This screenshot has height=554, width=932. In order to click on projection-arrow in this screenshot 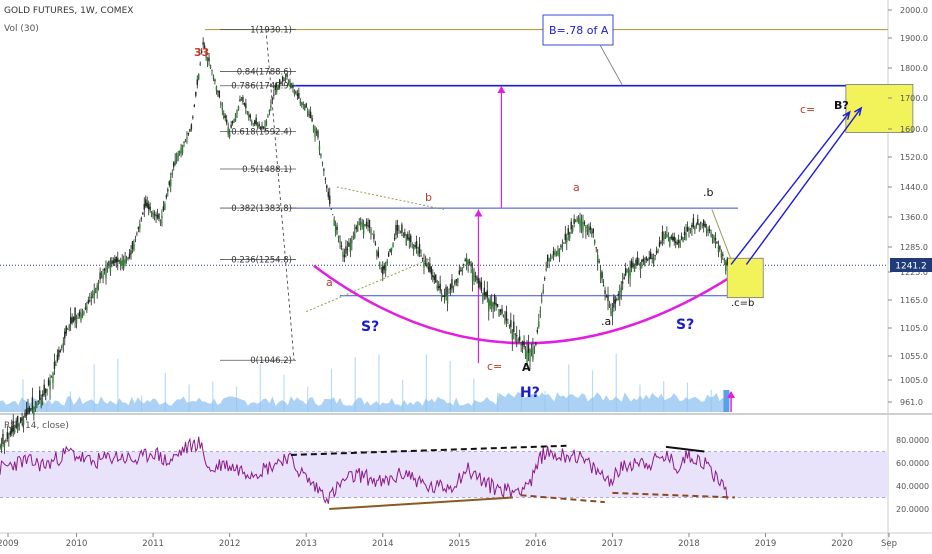, I will do `click(790, 188)`.